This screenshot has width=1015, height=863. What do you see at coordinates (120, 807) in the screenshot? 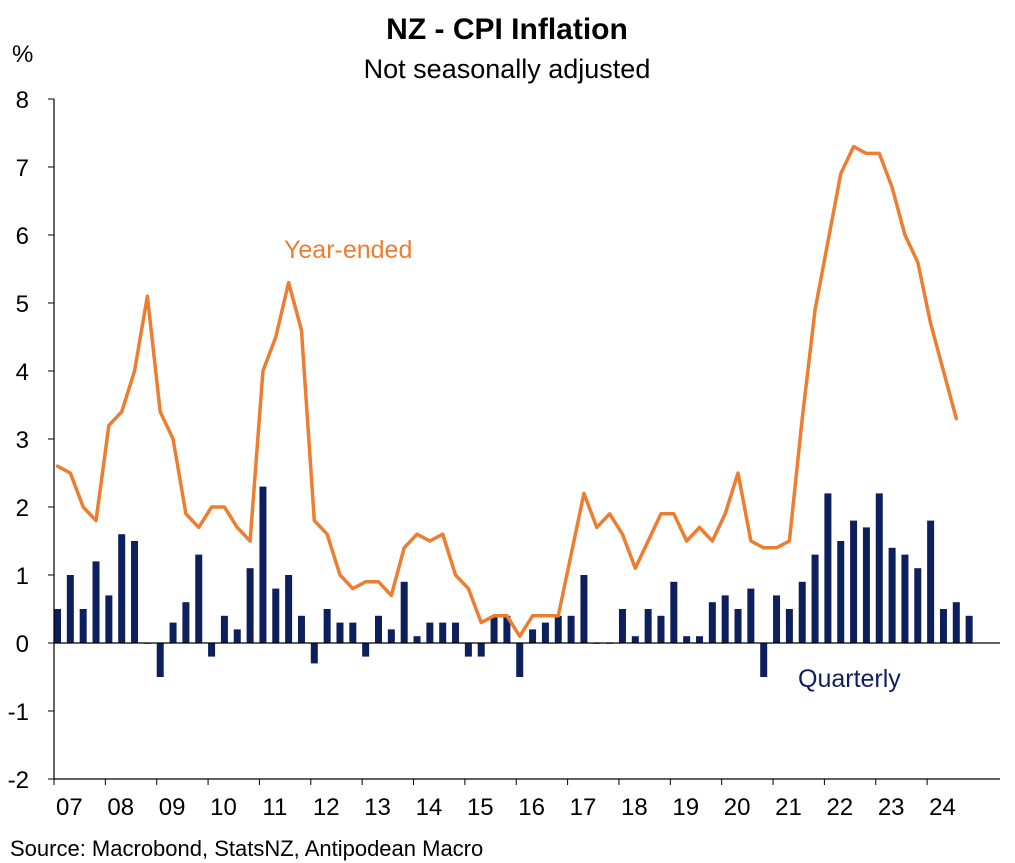
I see `x-tick-label: 08` at bounding box center [120, 807].